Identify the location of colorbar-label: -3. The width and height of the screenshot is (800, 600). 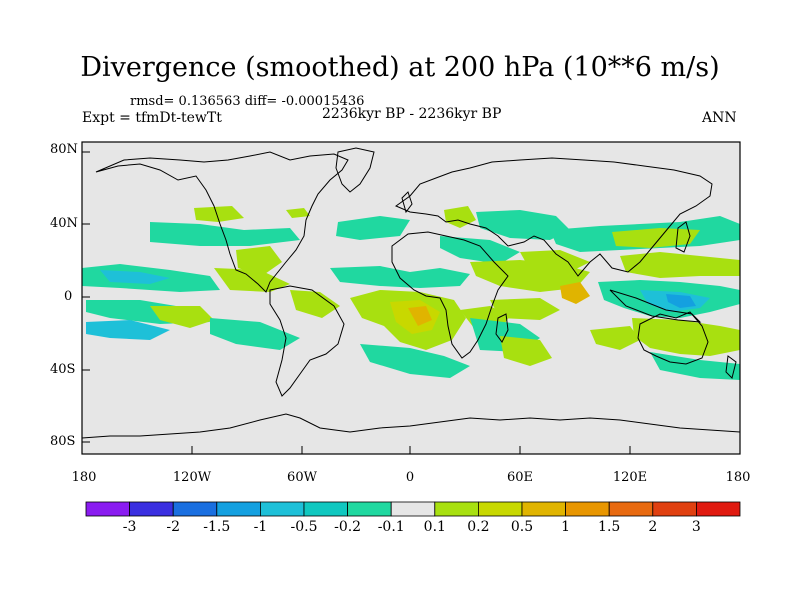
(129, 527).